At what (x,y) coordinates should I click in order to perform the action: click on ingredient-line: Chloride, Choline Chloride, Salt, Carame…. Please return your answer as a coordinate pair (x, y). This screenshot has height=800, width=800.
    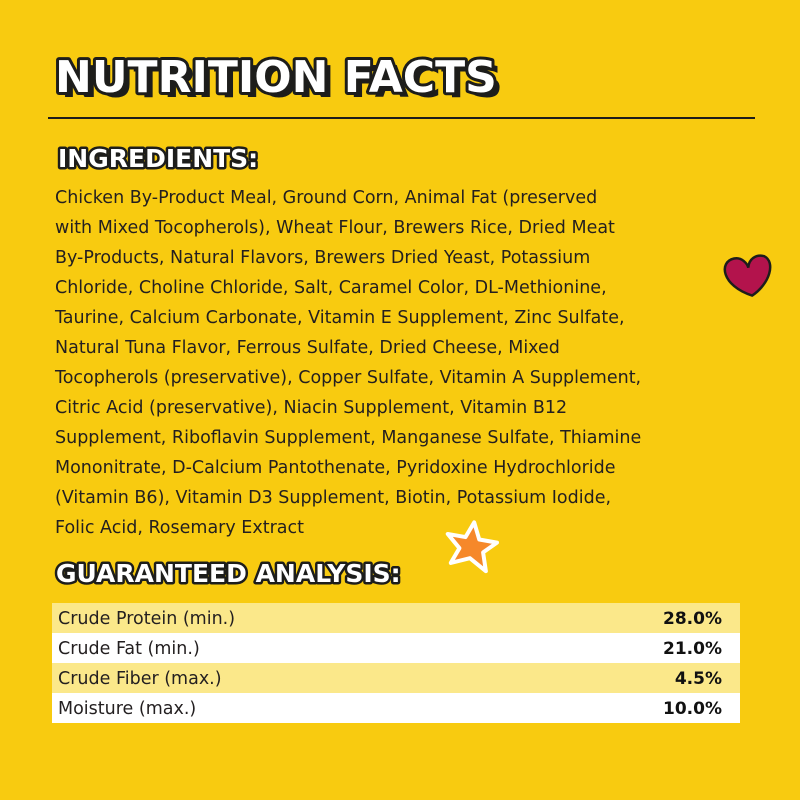
    Looking at the image, I should click on (331, 288).